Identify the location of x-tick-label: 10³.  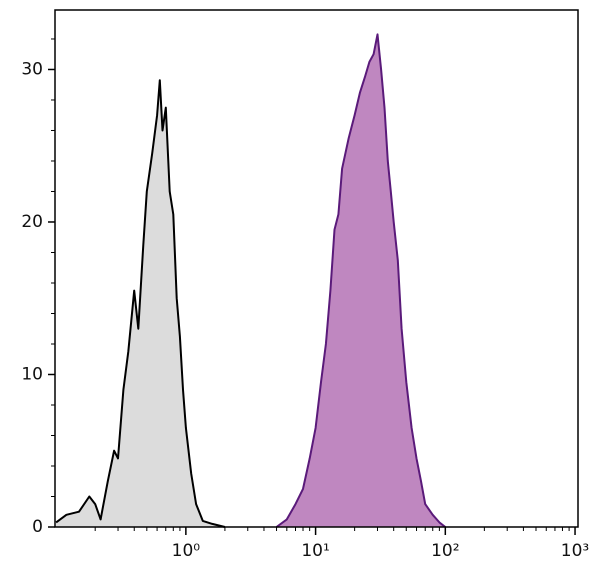
(575, 551).